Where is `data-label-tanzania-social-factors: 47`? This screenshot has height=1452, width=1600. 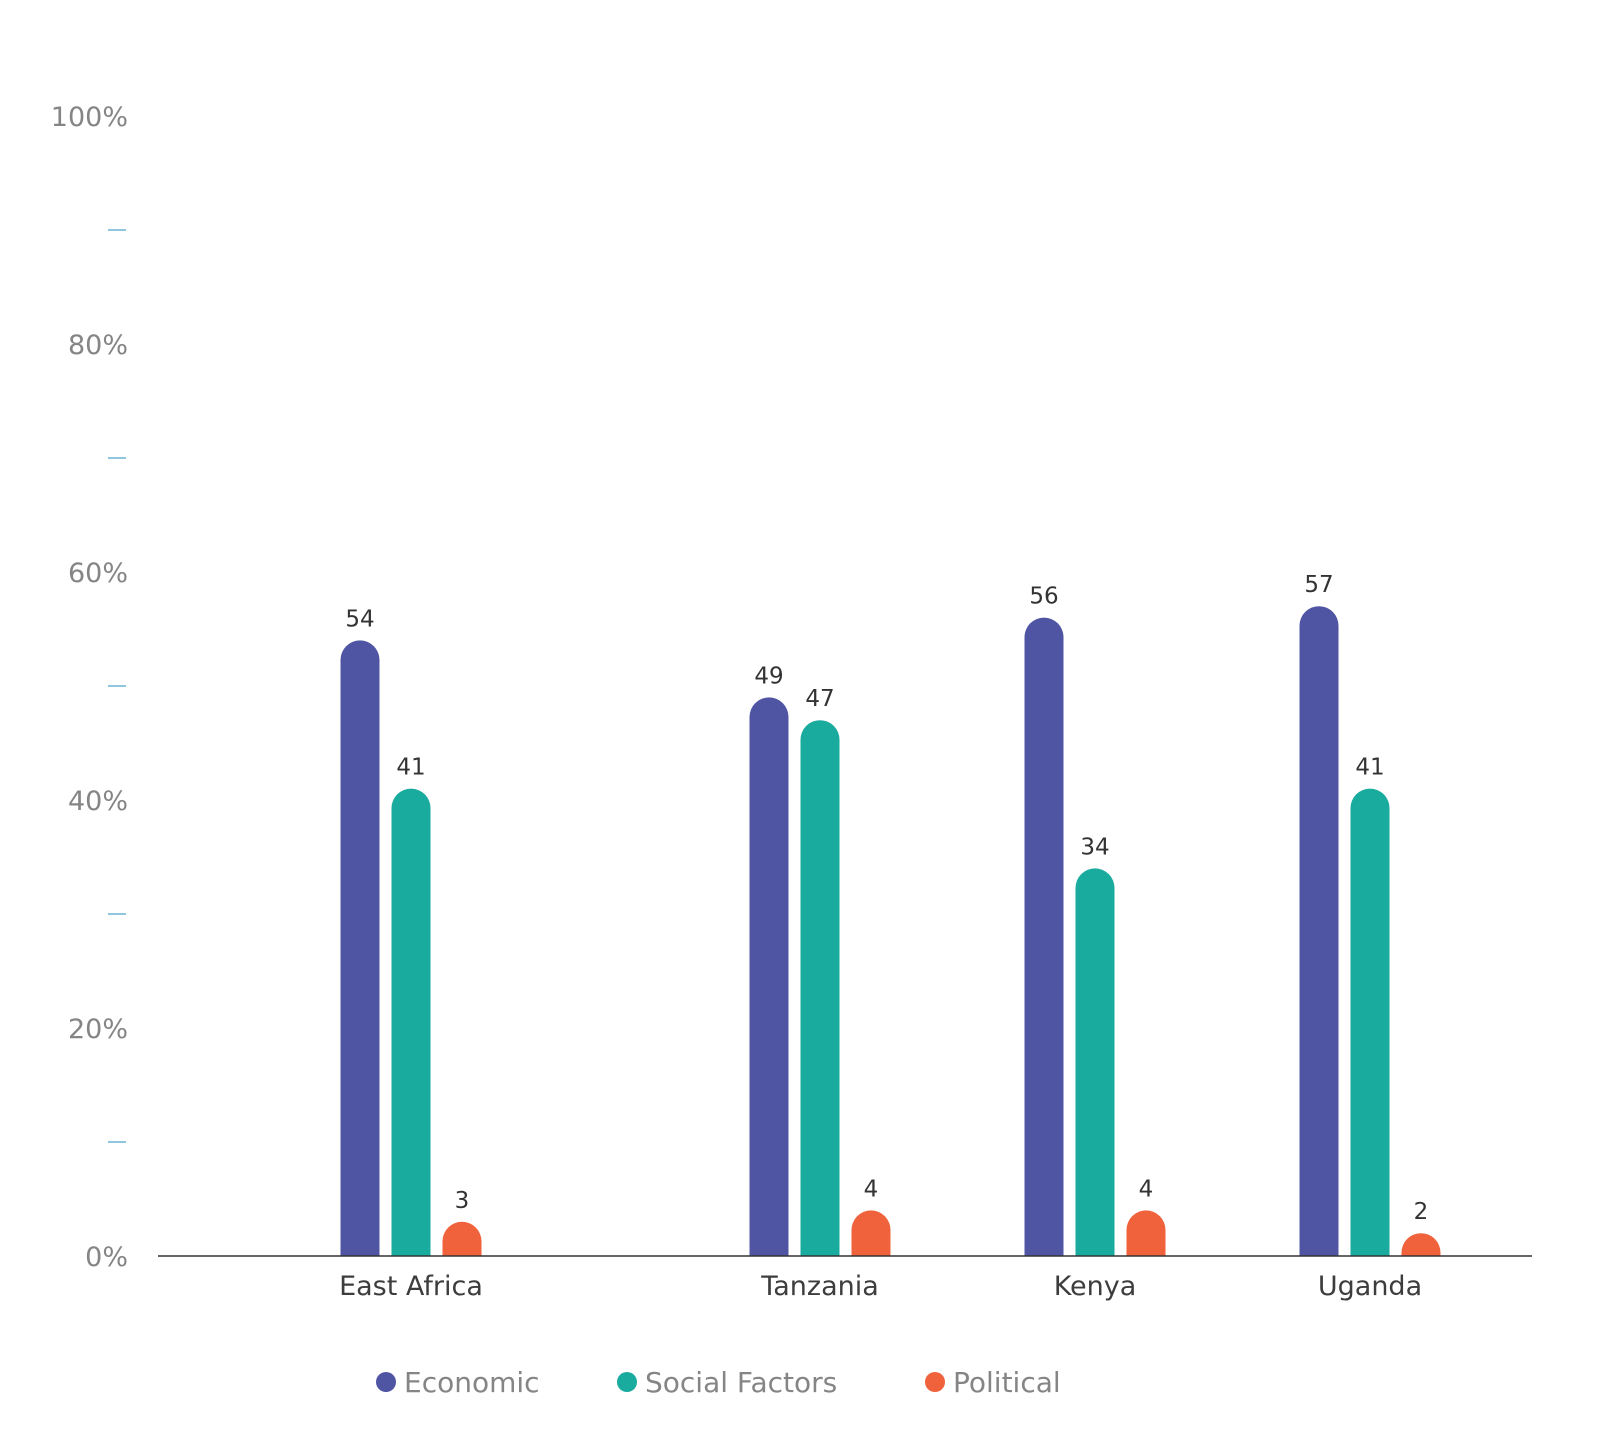 data-label-tanzania-social-factors: 47 is located at coordinates (819, 699).